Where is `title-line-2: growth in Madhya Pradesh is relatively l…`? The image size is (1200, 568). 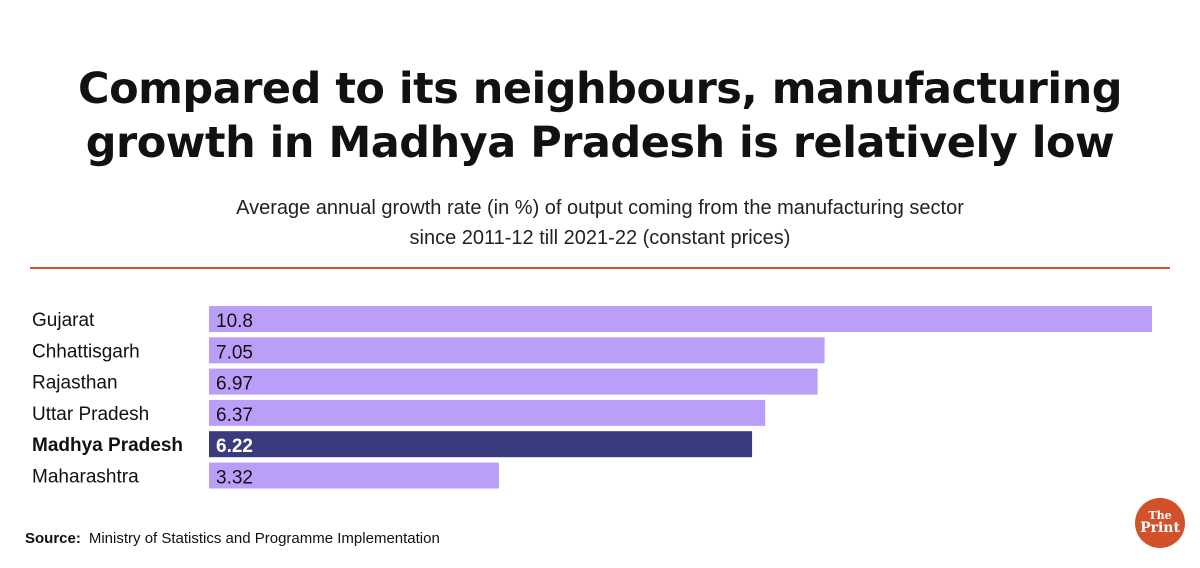
title-line-2: growth in Madhya Pradesh is relatively l… is located at coordinates (600, 143).